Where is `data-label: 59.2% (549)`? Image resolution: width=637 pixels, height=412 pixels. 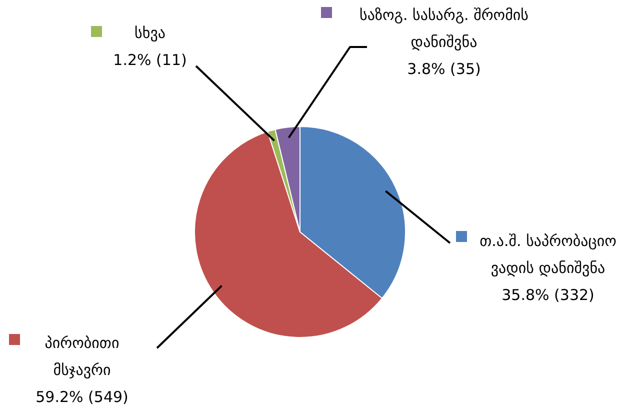 data-label: 59.2% (549) is located at coordinates (82, 397).